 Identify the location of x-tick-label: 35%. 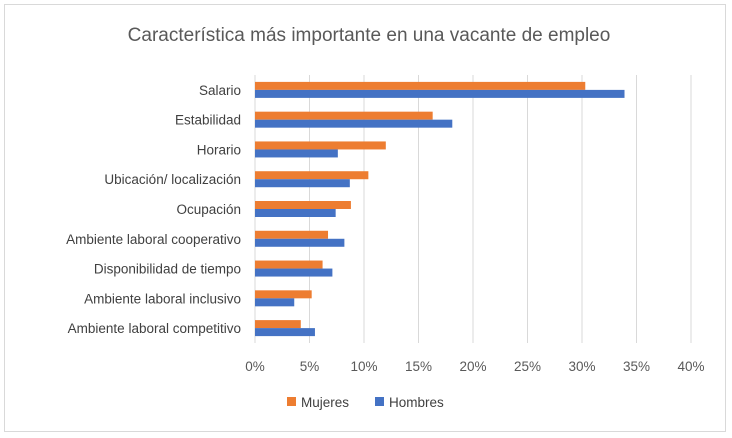
(636, 366).